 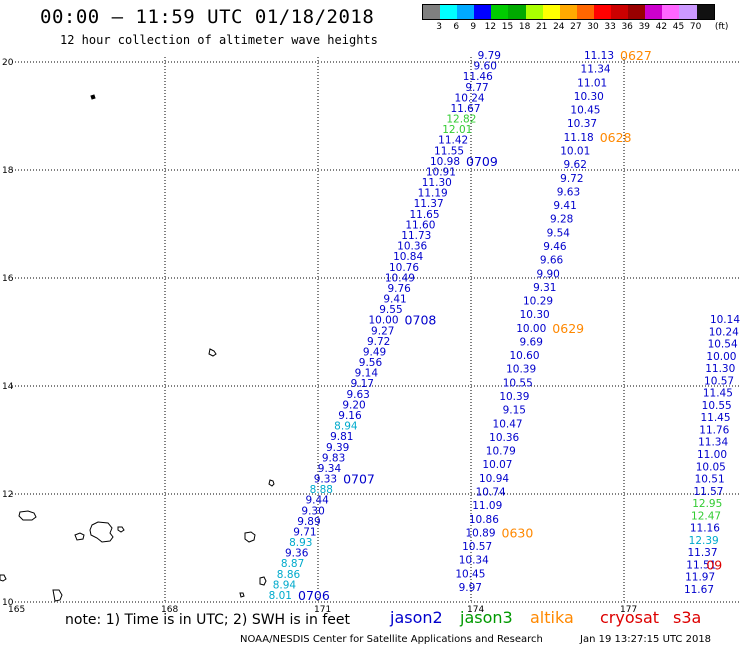 I want to click on swh-value: 9.33, so click(x=325, y=480).